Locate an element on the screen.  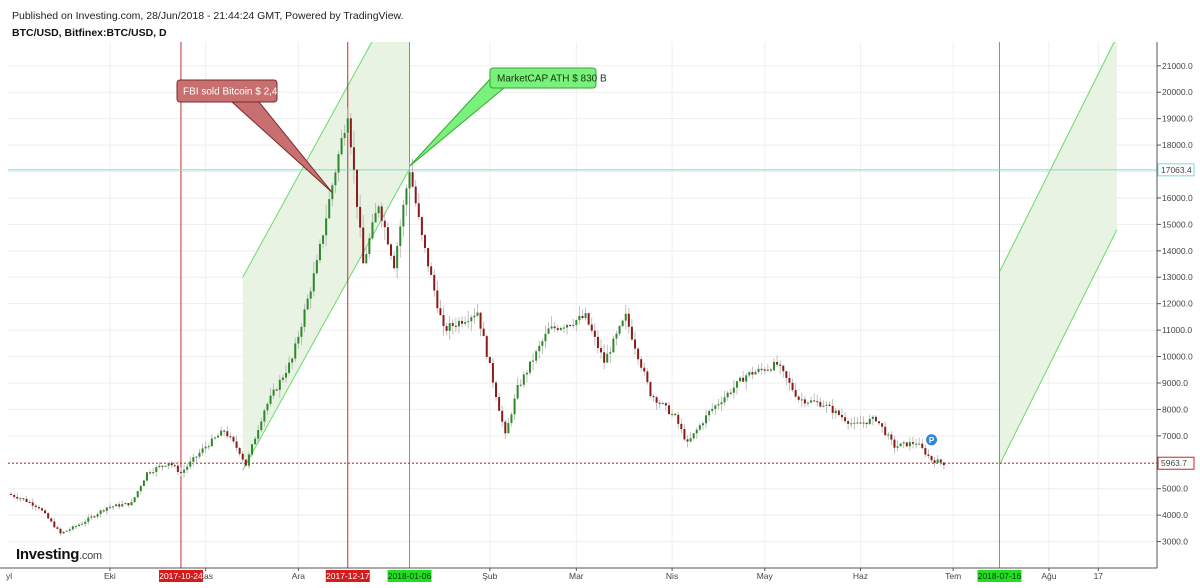
y-tick-label: 5000.0 is located at coordinates (1175, 489).